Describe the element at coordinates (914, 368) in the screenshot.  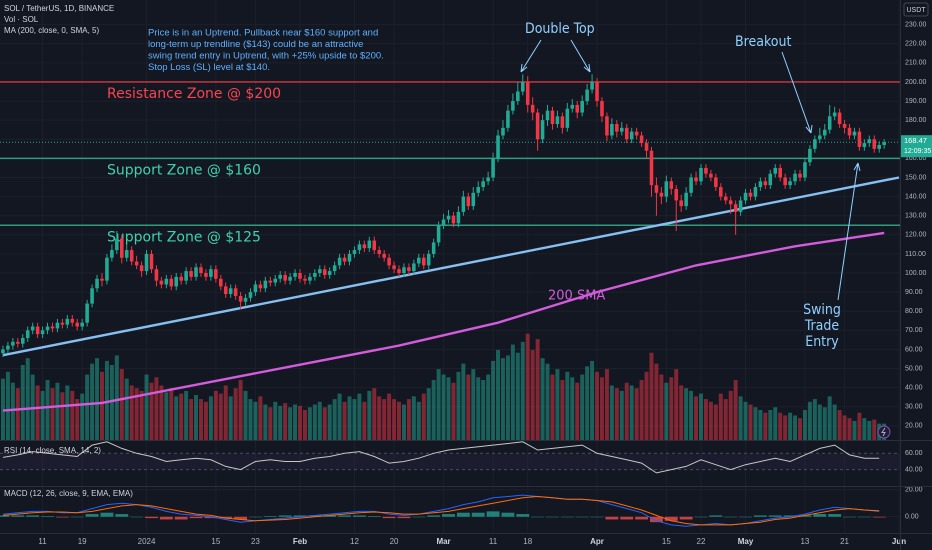
I see `y-tick-label: 50.00` at that location.